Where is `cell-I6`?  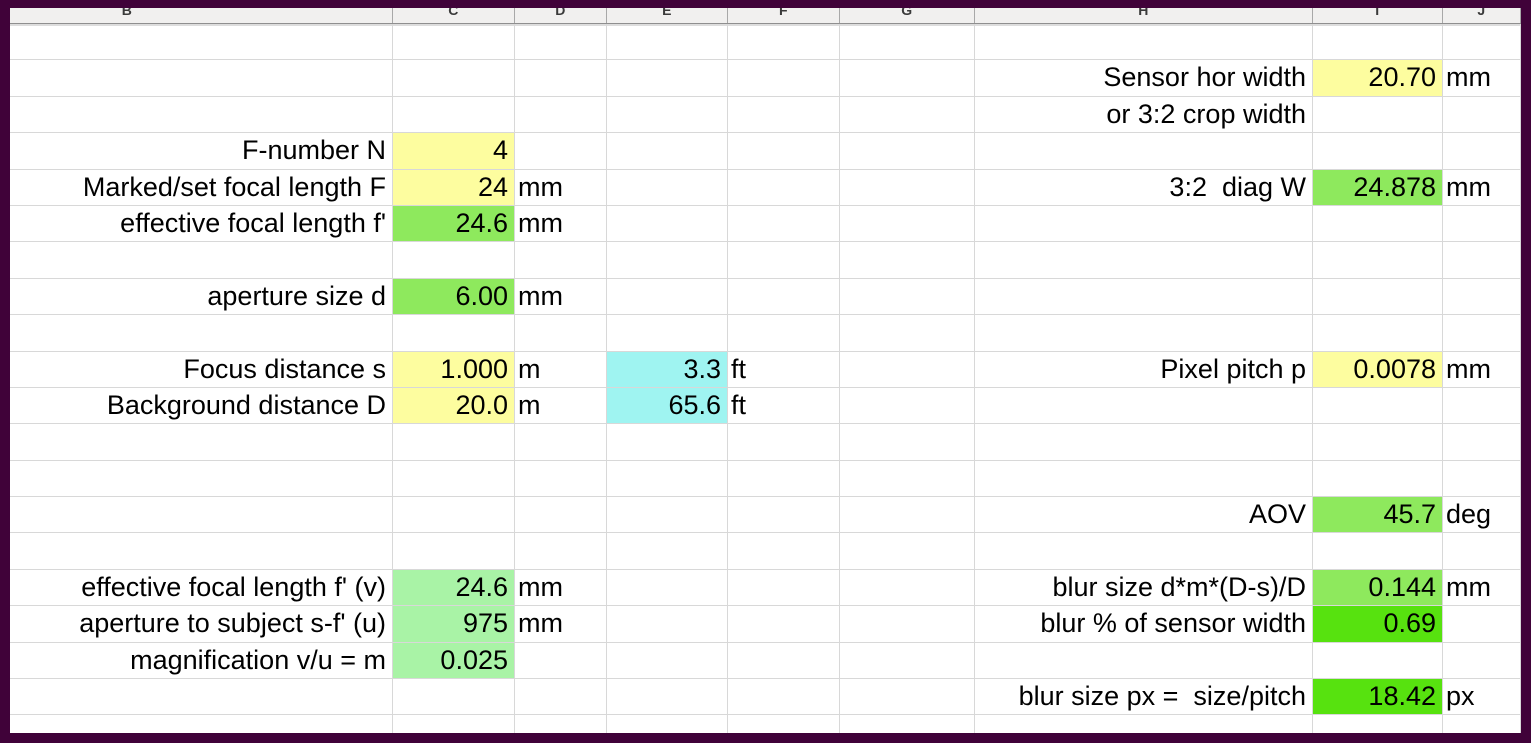
cell-I6 is located at coordinates (1378, 224).